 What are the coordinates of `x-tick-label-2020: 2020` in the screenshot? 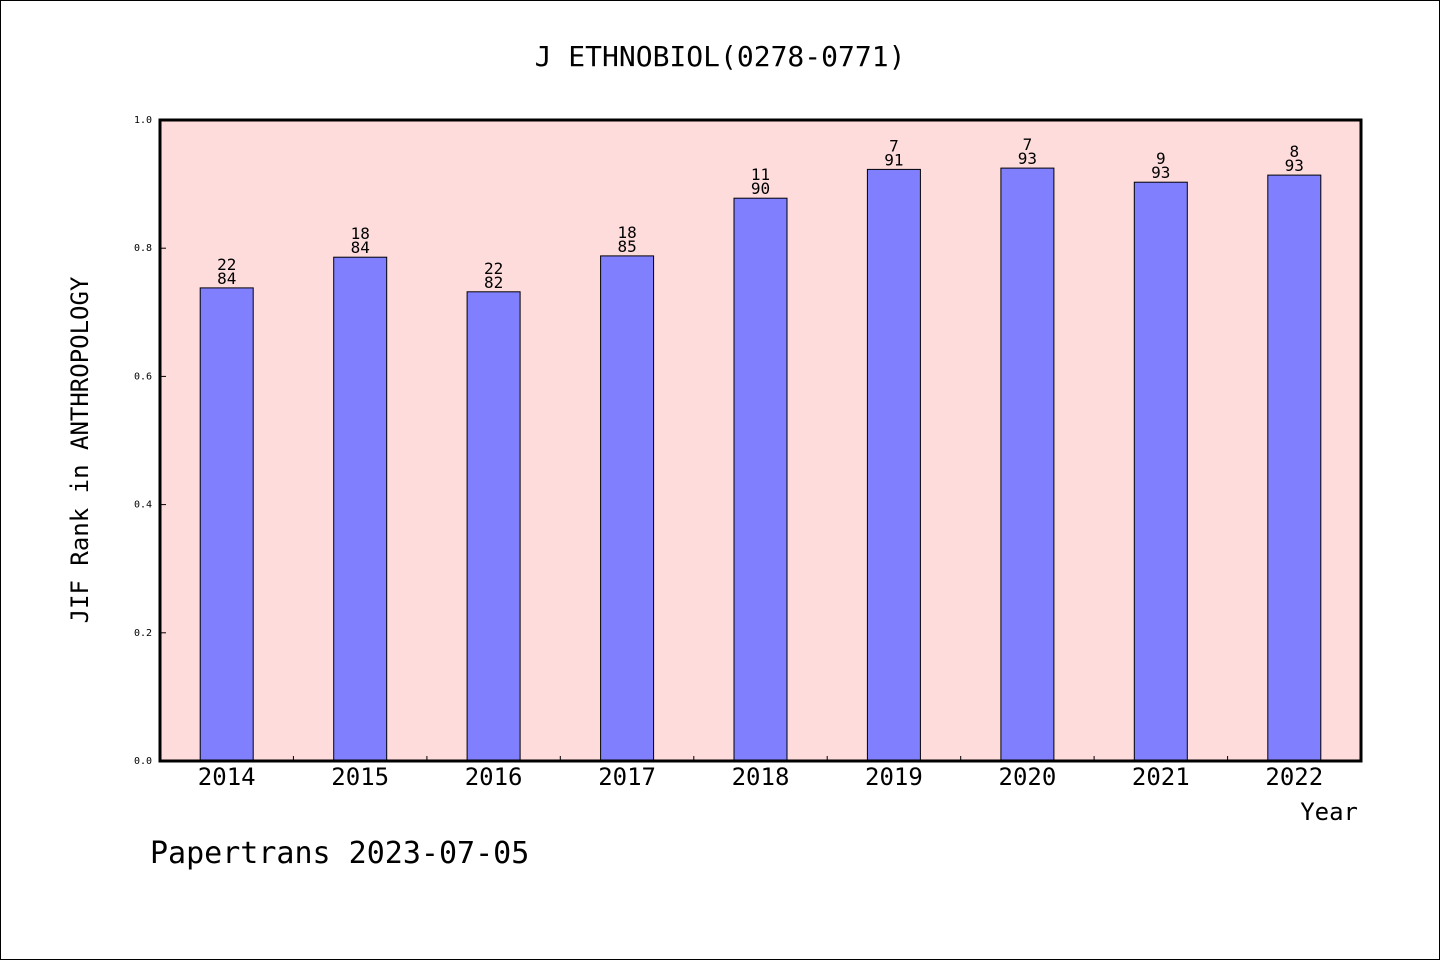 It's located at (1028, 777).